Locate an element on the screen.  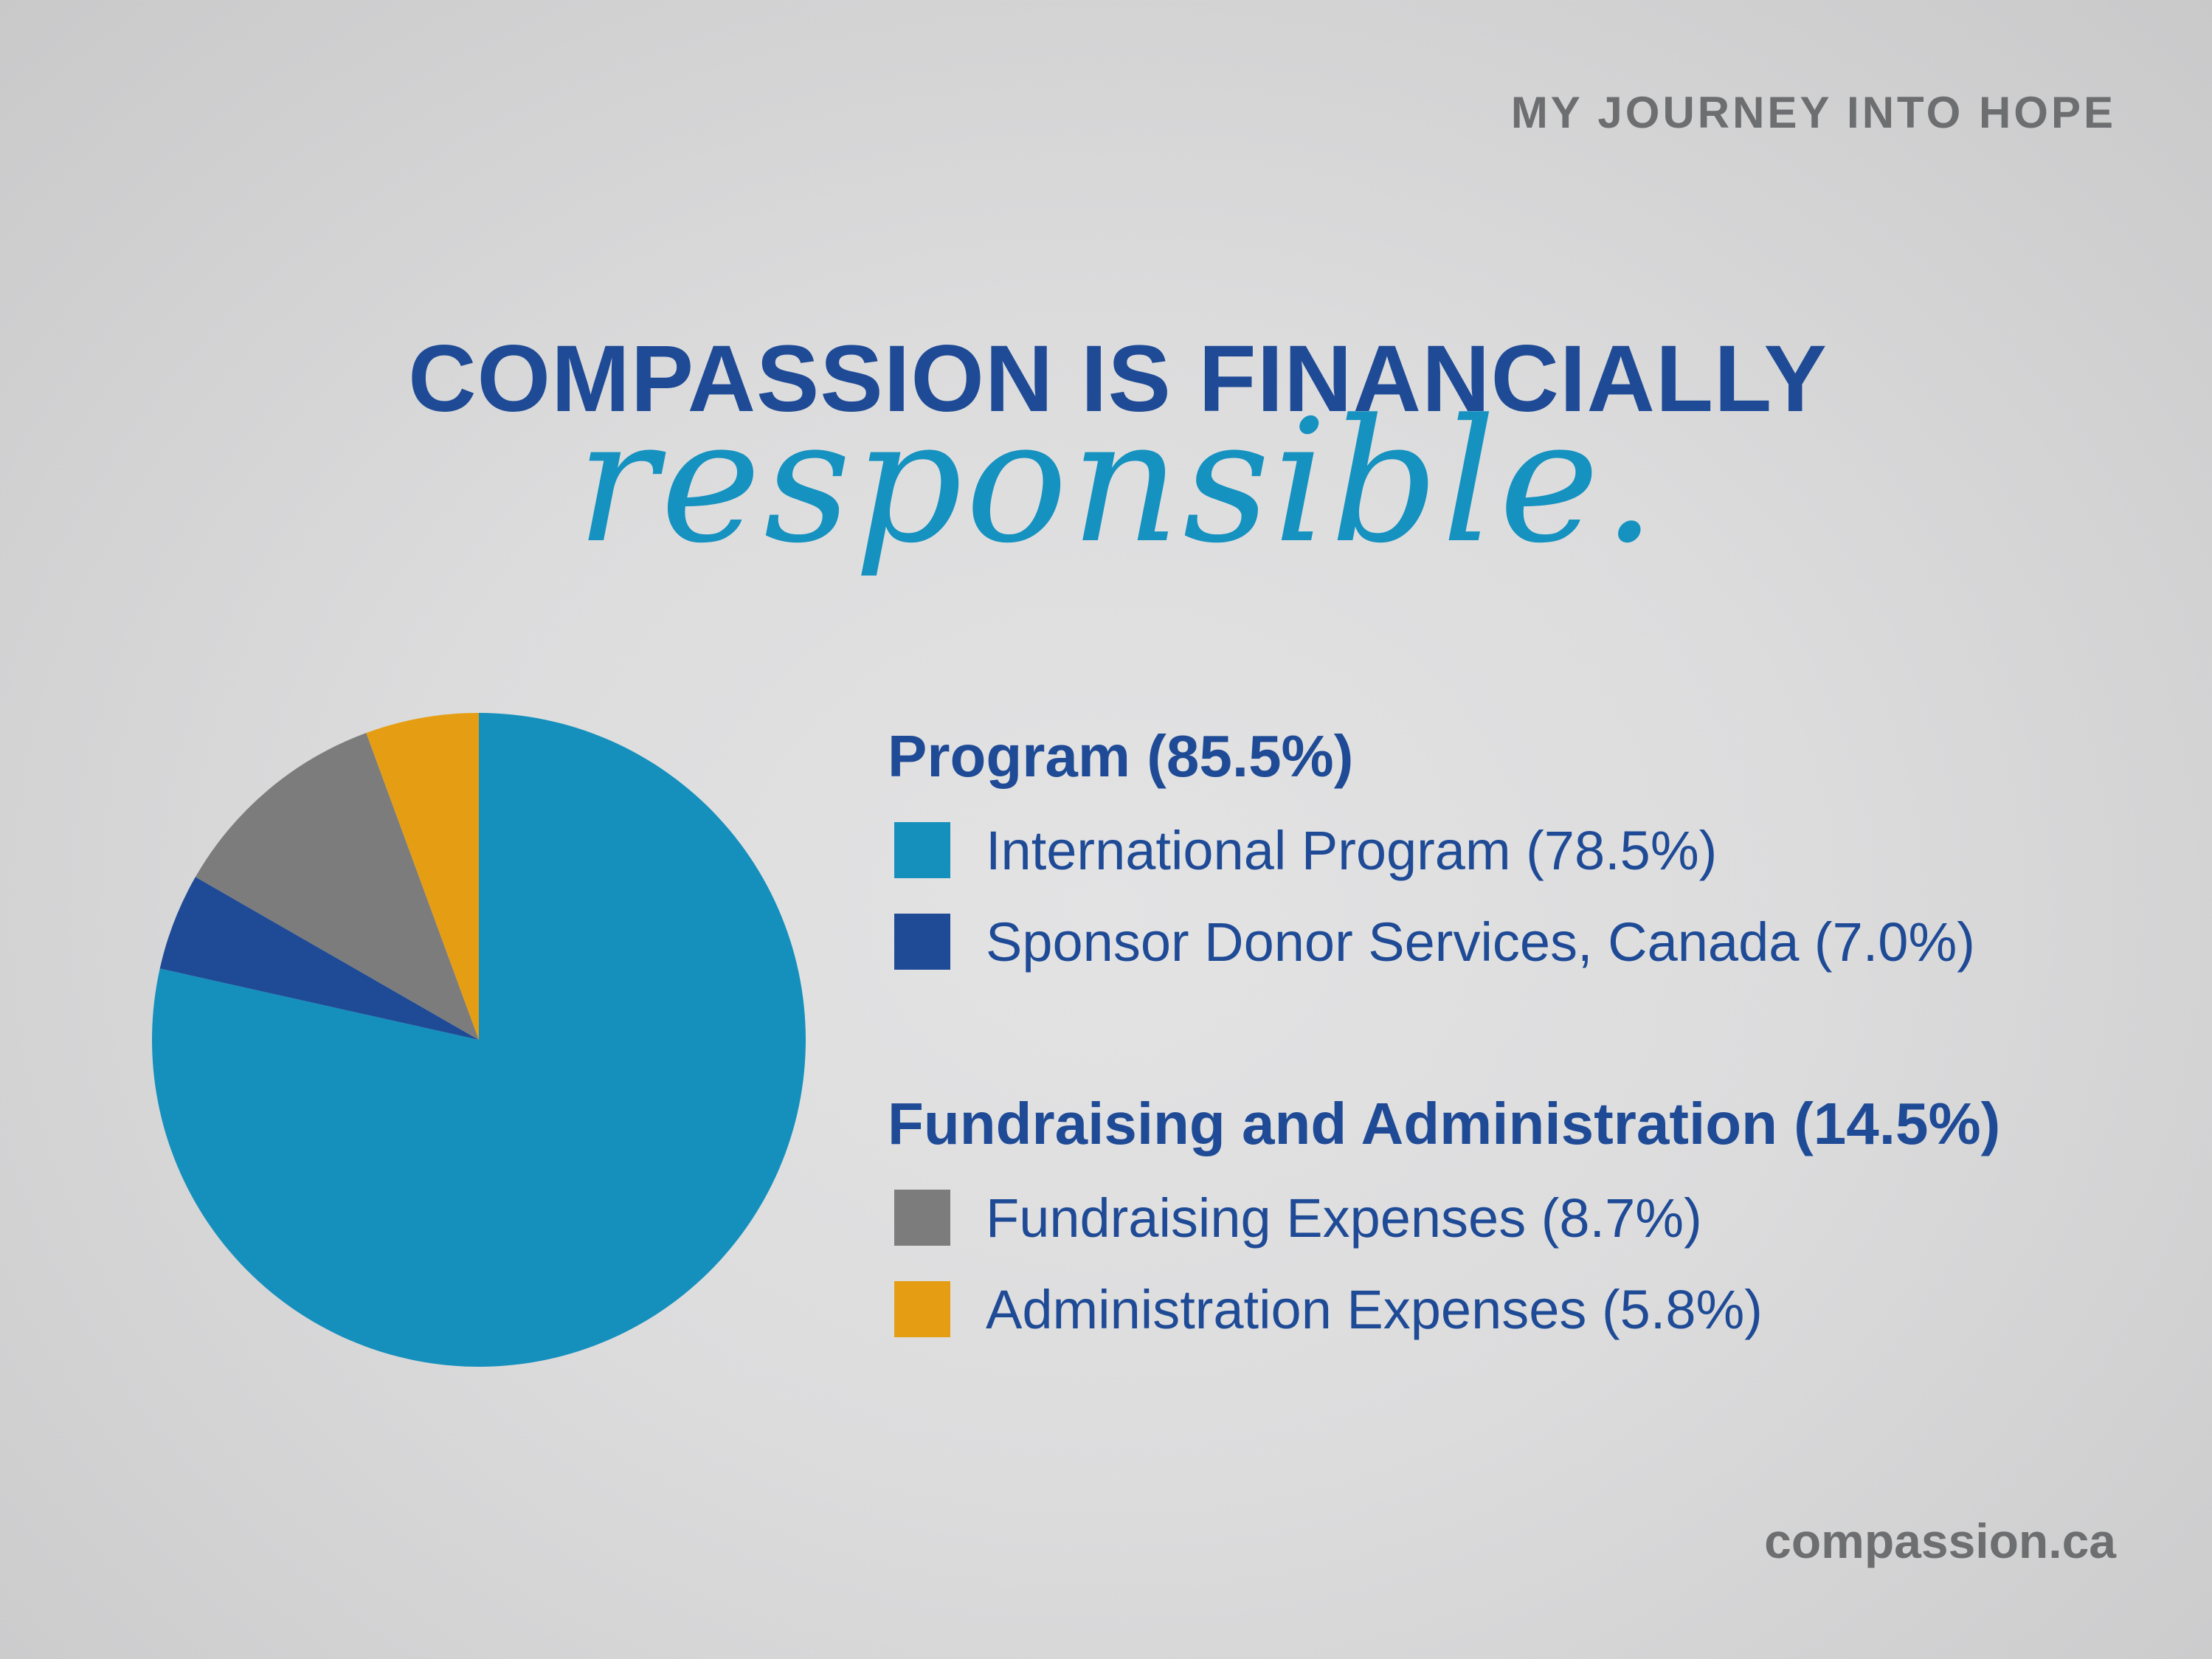
legend-item-international-program: International Program (78.5%) is located at coordinates (1444, 850).